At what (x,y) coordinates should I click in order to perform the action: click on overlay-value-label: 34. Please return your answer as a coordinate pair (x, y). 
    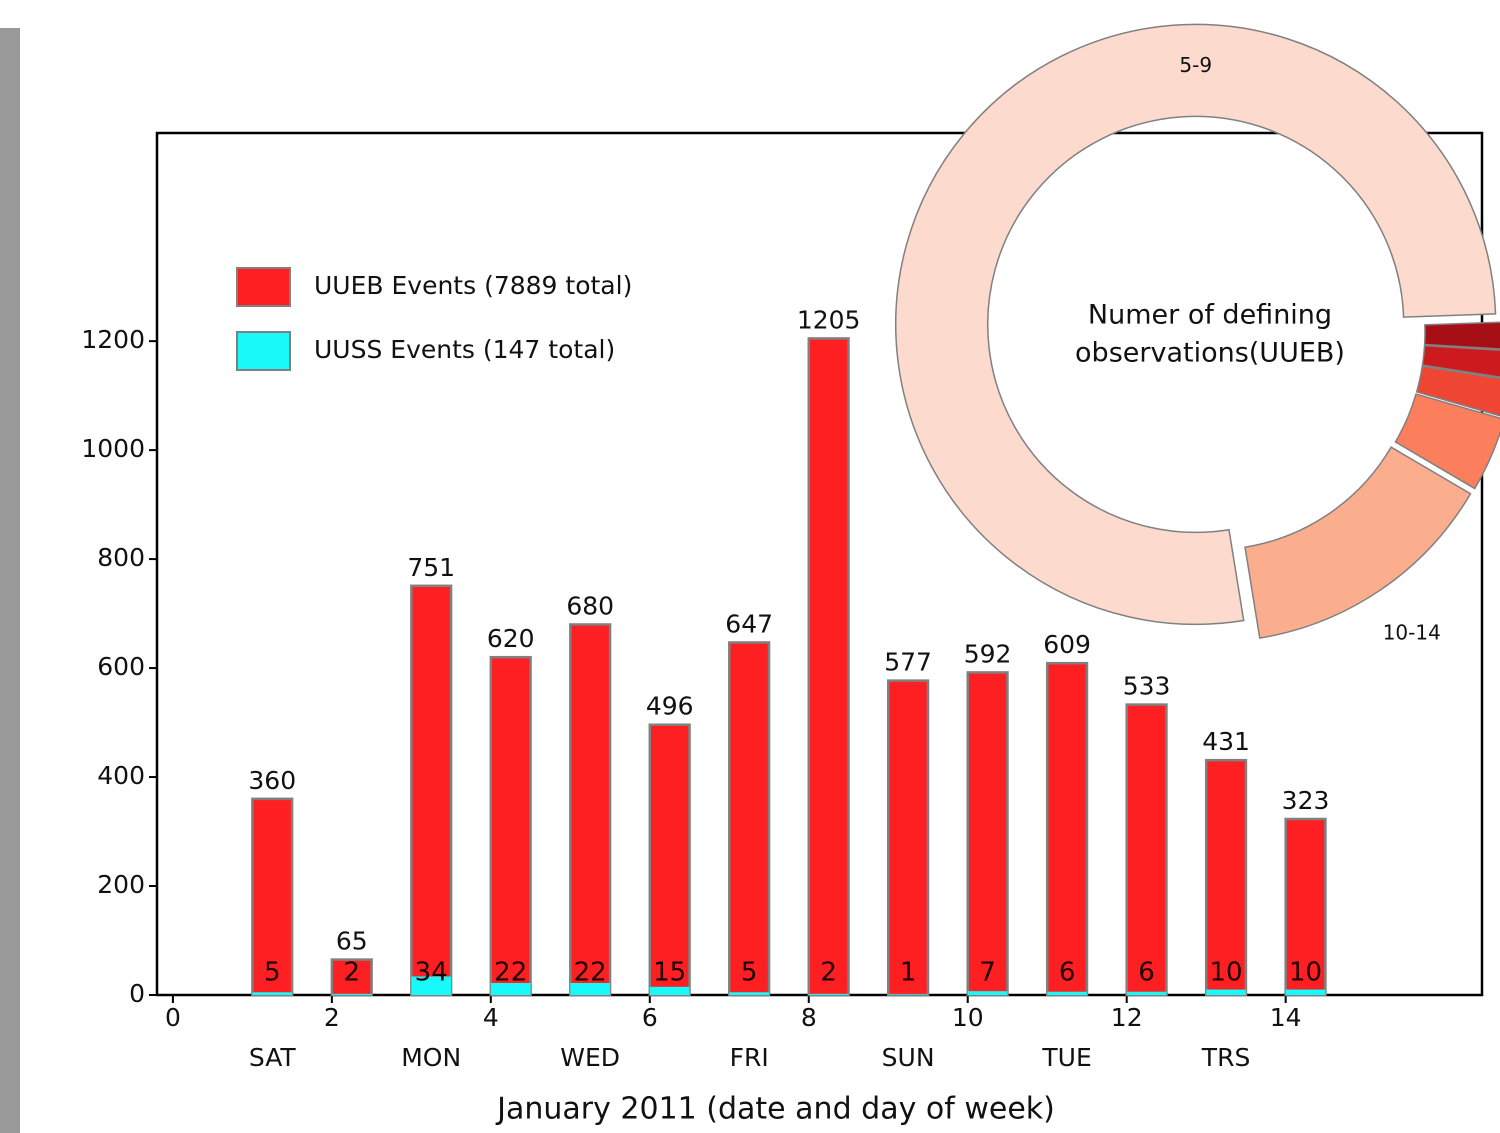
    Looking at the image, I should click on (431, 973).